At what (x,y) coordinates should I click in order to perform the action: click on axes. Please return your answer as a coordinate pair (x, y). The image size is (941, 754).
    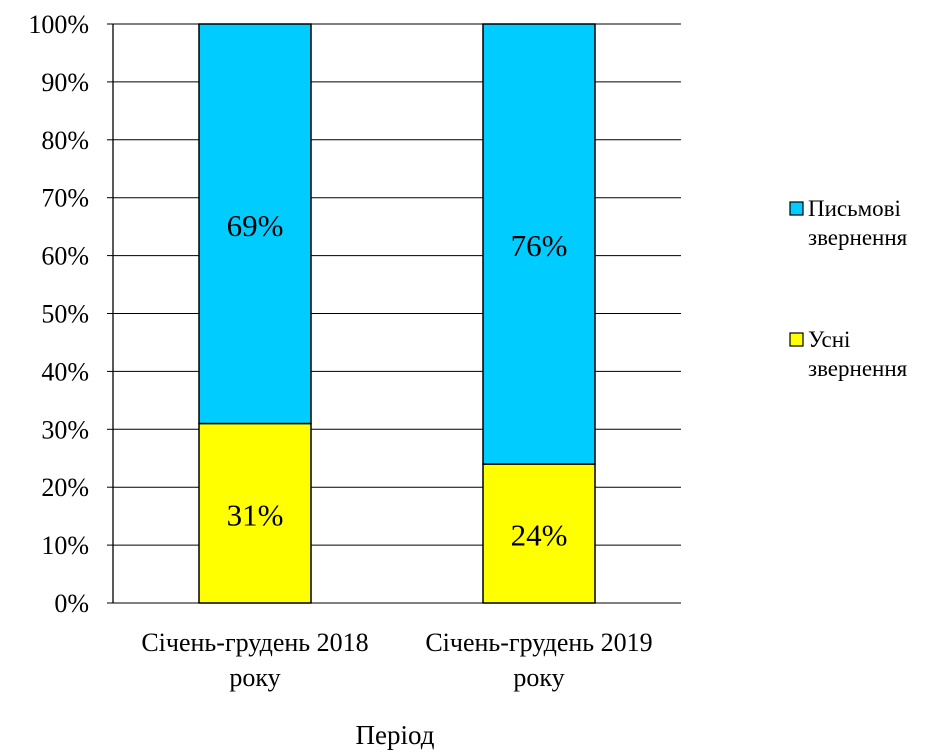
    Looking at the image, I should click on (110, 313).